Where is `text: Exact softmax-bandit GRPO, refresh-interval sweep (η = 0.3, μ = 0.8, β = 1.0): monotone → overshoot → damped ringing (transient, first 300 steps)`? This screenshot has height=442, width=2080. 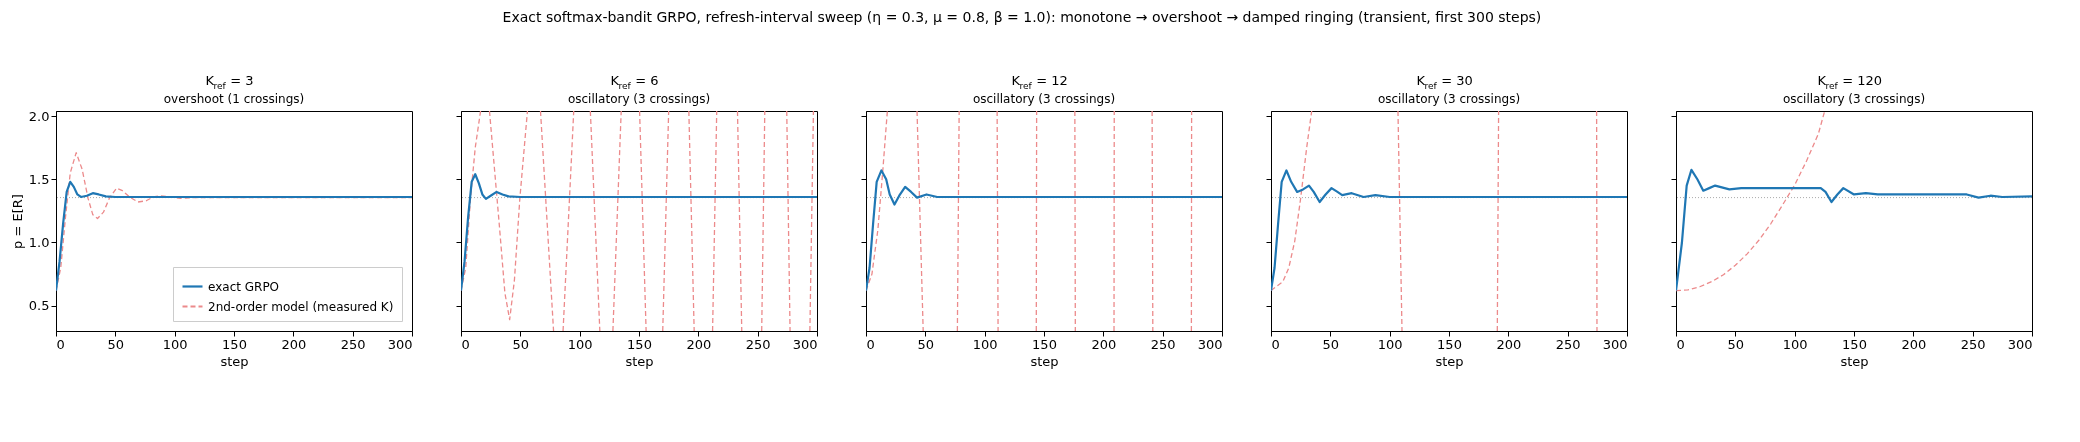
text: Exact softmax-bandit GRPO, refresh-interval sweep (η = 0.3, μ = 0.8, β = 1.0): monotone → overshoot → damped ringing (transient, first 300 steps) is located at coordinates (1022, 16).